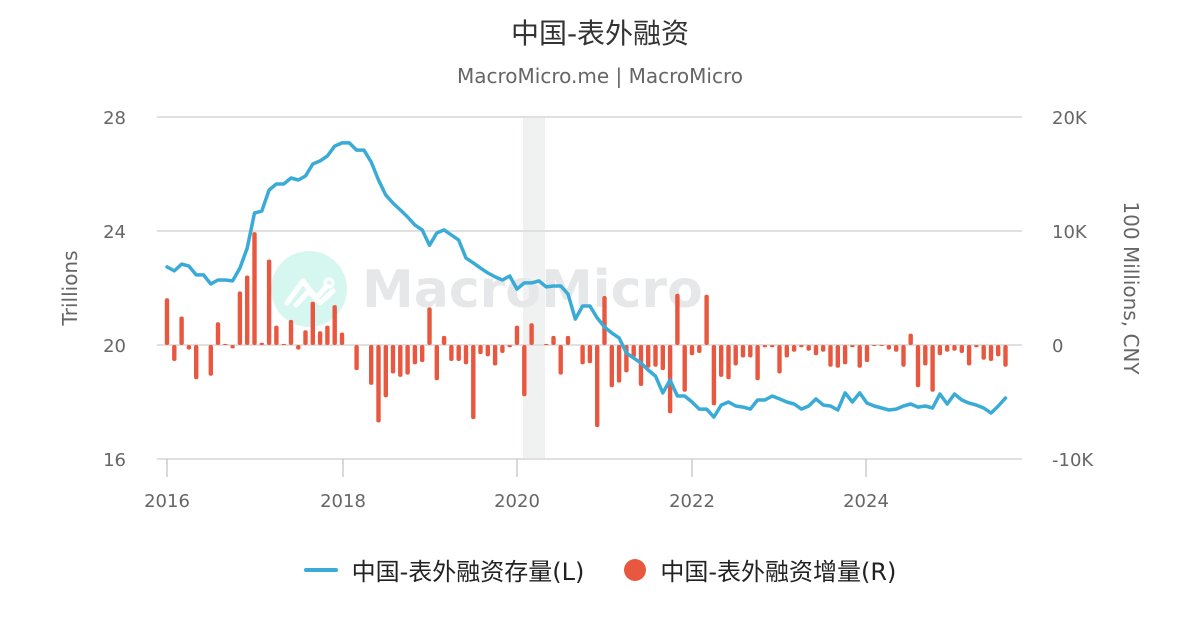 The width and height of the screenshot is (1200, 630). What do you see at coordinates (343, 501) in the screenshot?
I see `x-tick: 2018` at bounding box center [343, 501].